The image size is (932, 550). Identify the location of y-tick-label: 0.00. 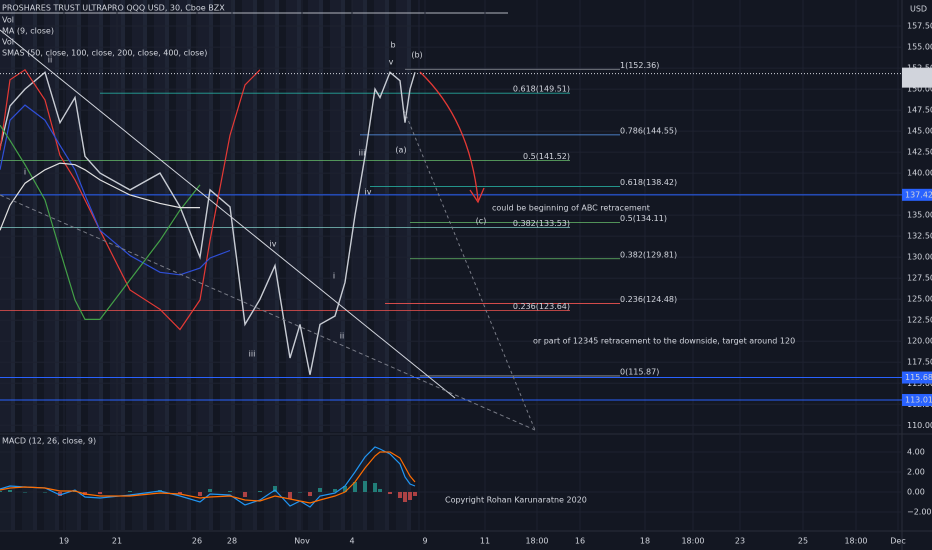
(916, 492).